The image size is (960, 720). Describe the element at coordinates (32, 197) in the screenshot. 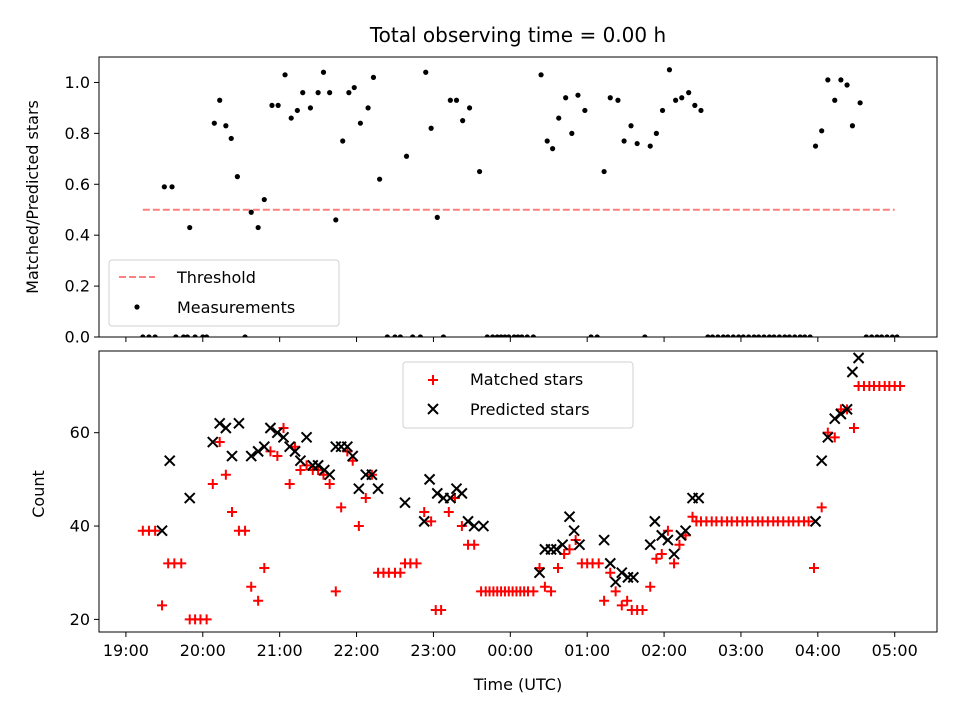

I see `ratio-y-axis-label: Matched/Predicted stars` at that location.